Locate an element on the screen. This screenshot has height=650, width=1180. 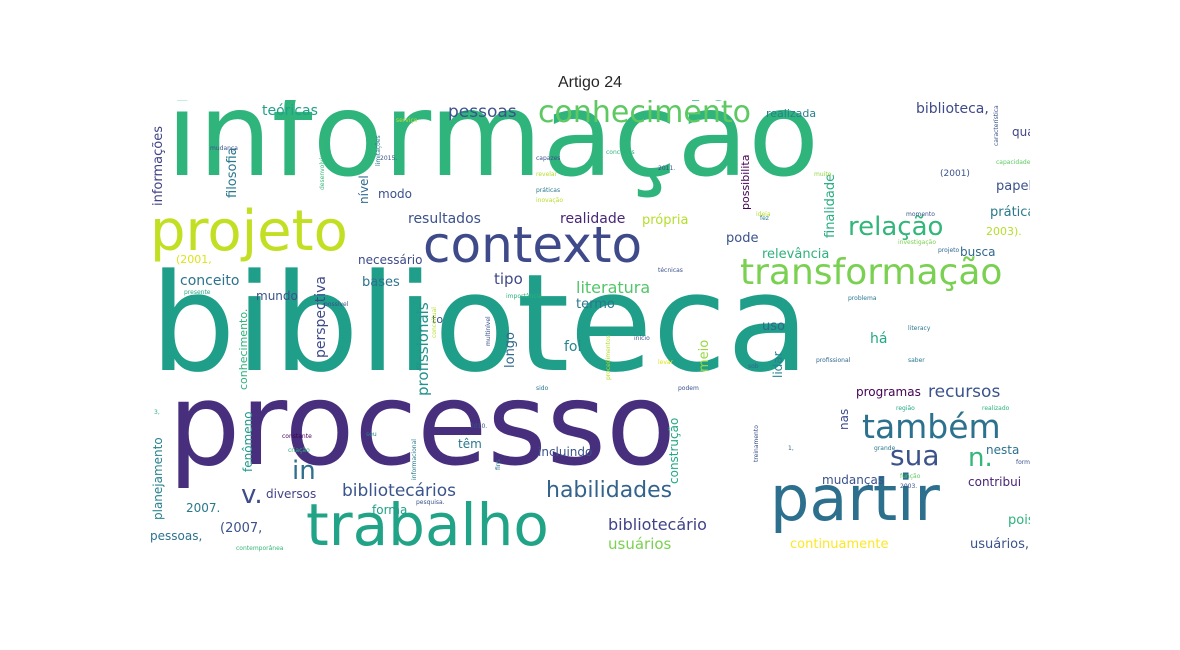
cloud-word: função is located at coordinates (910, 476).